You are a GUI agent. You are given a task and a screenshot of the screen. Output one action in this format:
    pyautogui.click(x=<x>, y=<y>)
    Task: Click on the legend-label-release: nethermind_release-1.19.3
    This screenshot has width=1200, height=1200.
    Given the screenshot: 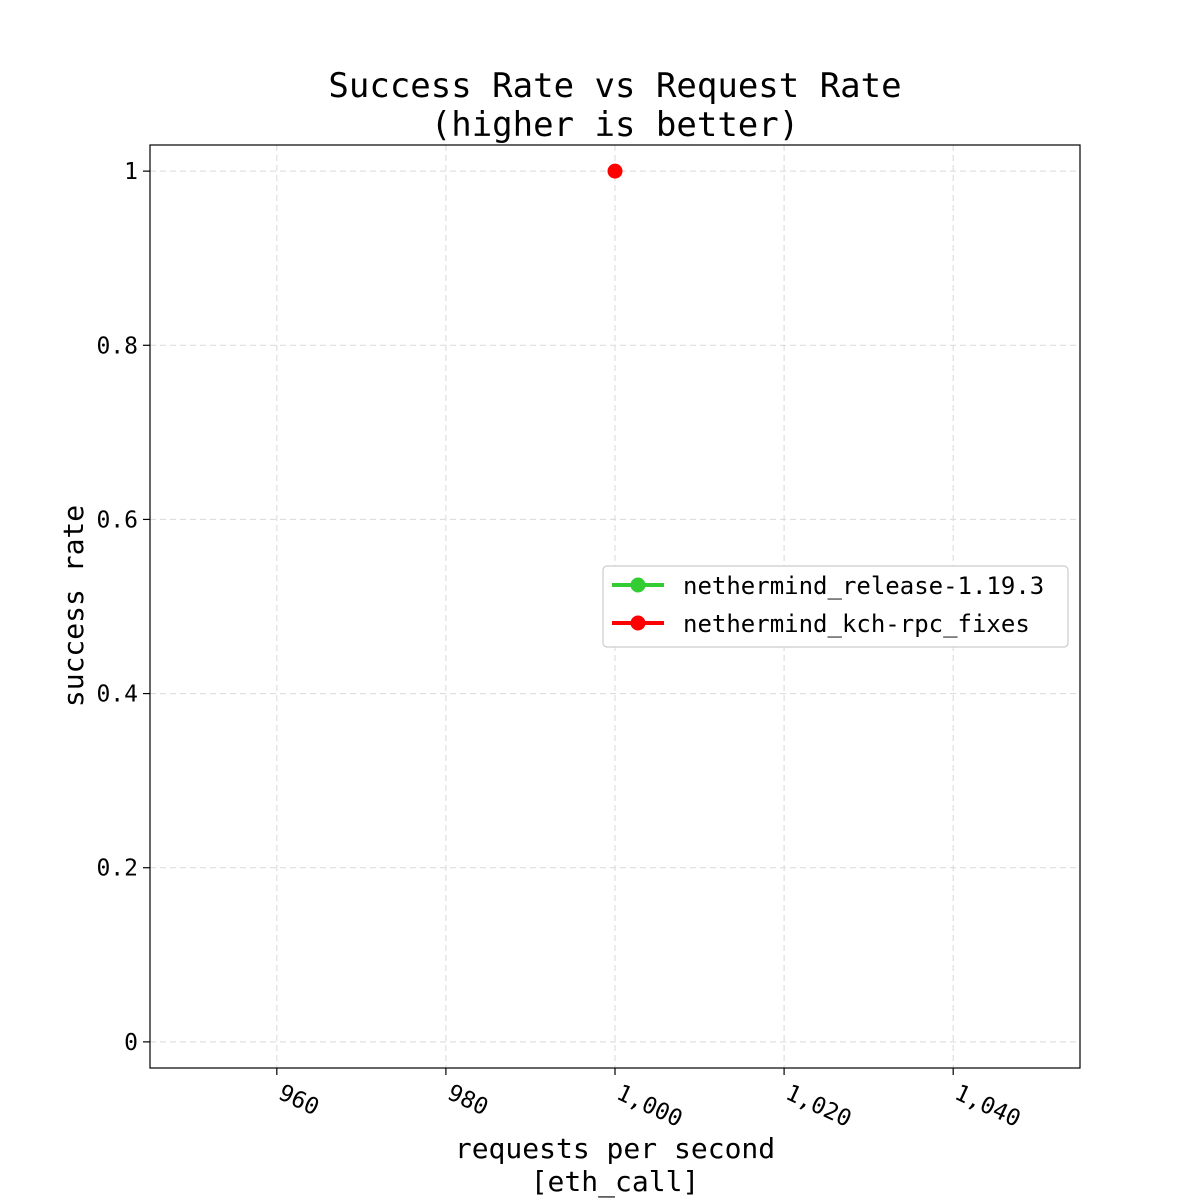 What is the action you would take?
    pyautogui.click(x=863, y=586)
    